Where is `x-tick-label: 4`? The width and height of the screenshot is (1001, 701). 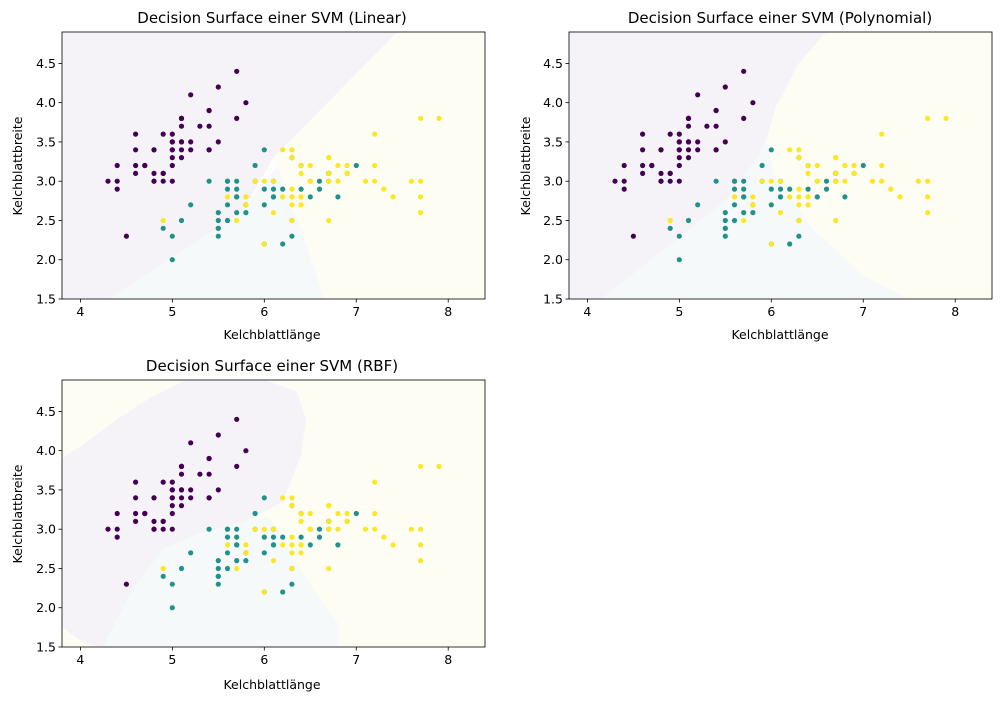
x-tick-label: 4 is located at coordinates (80, 659).